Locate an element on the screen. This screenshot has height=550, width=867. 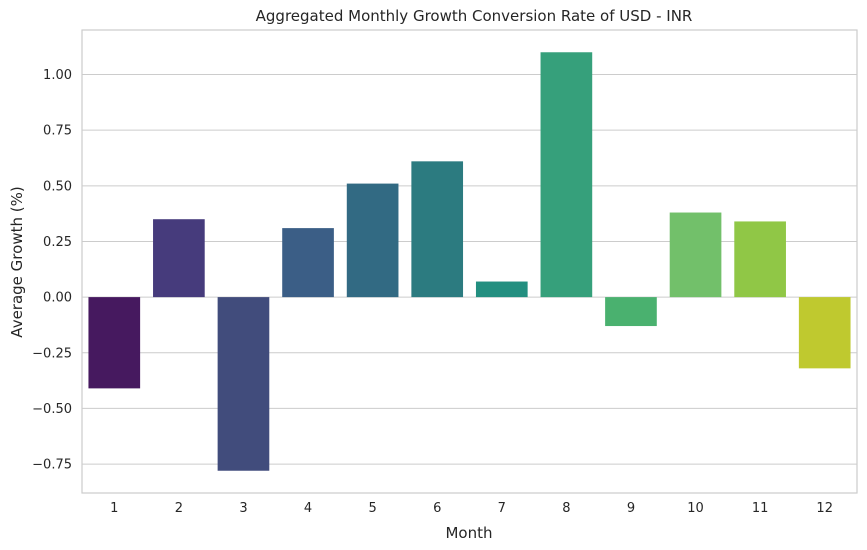
y-axis-ticks: −0.75 −0.50 −0.25 0.00 0.25 0.50 0.75 1.00 is located at coordinates (52, 270).